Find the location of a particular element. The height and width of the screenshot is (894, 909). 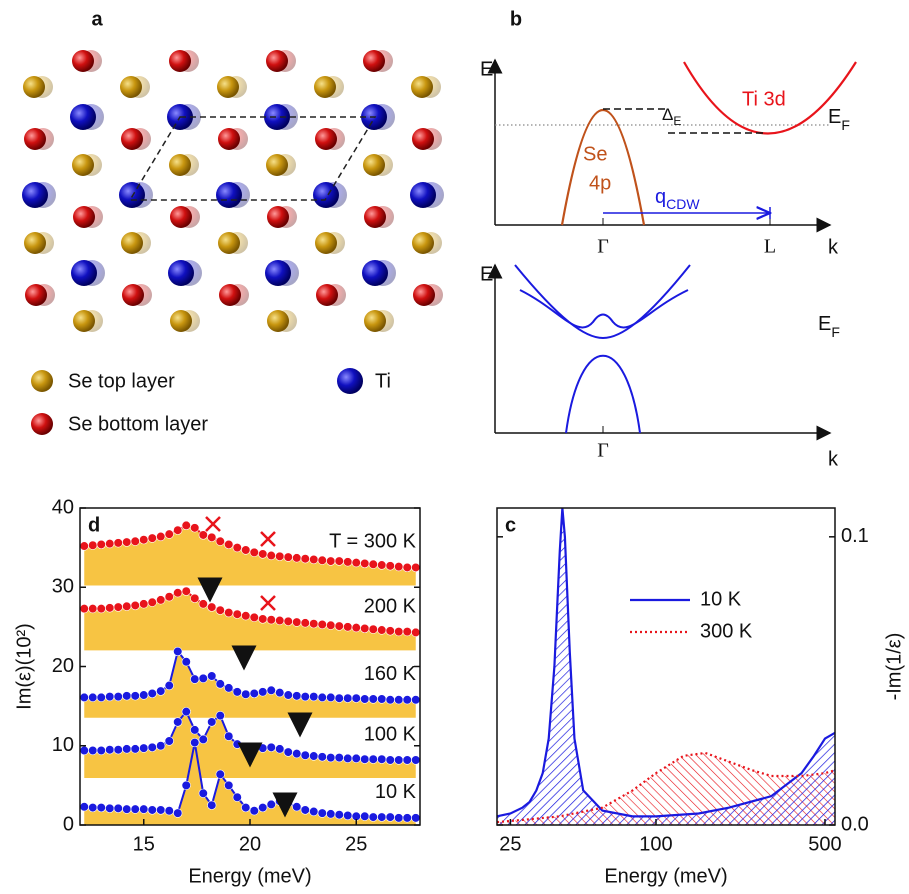

series-label: 100 K is located at coordinates (390, 734).